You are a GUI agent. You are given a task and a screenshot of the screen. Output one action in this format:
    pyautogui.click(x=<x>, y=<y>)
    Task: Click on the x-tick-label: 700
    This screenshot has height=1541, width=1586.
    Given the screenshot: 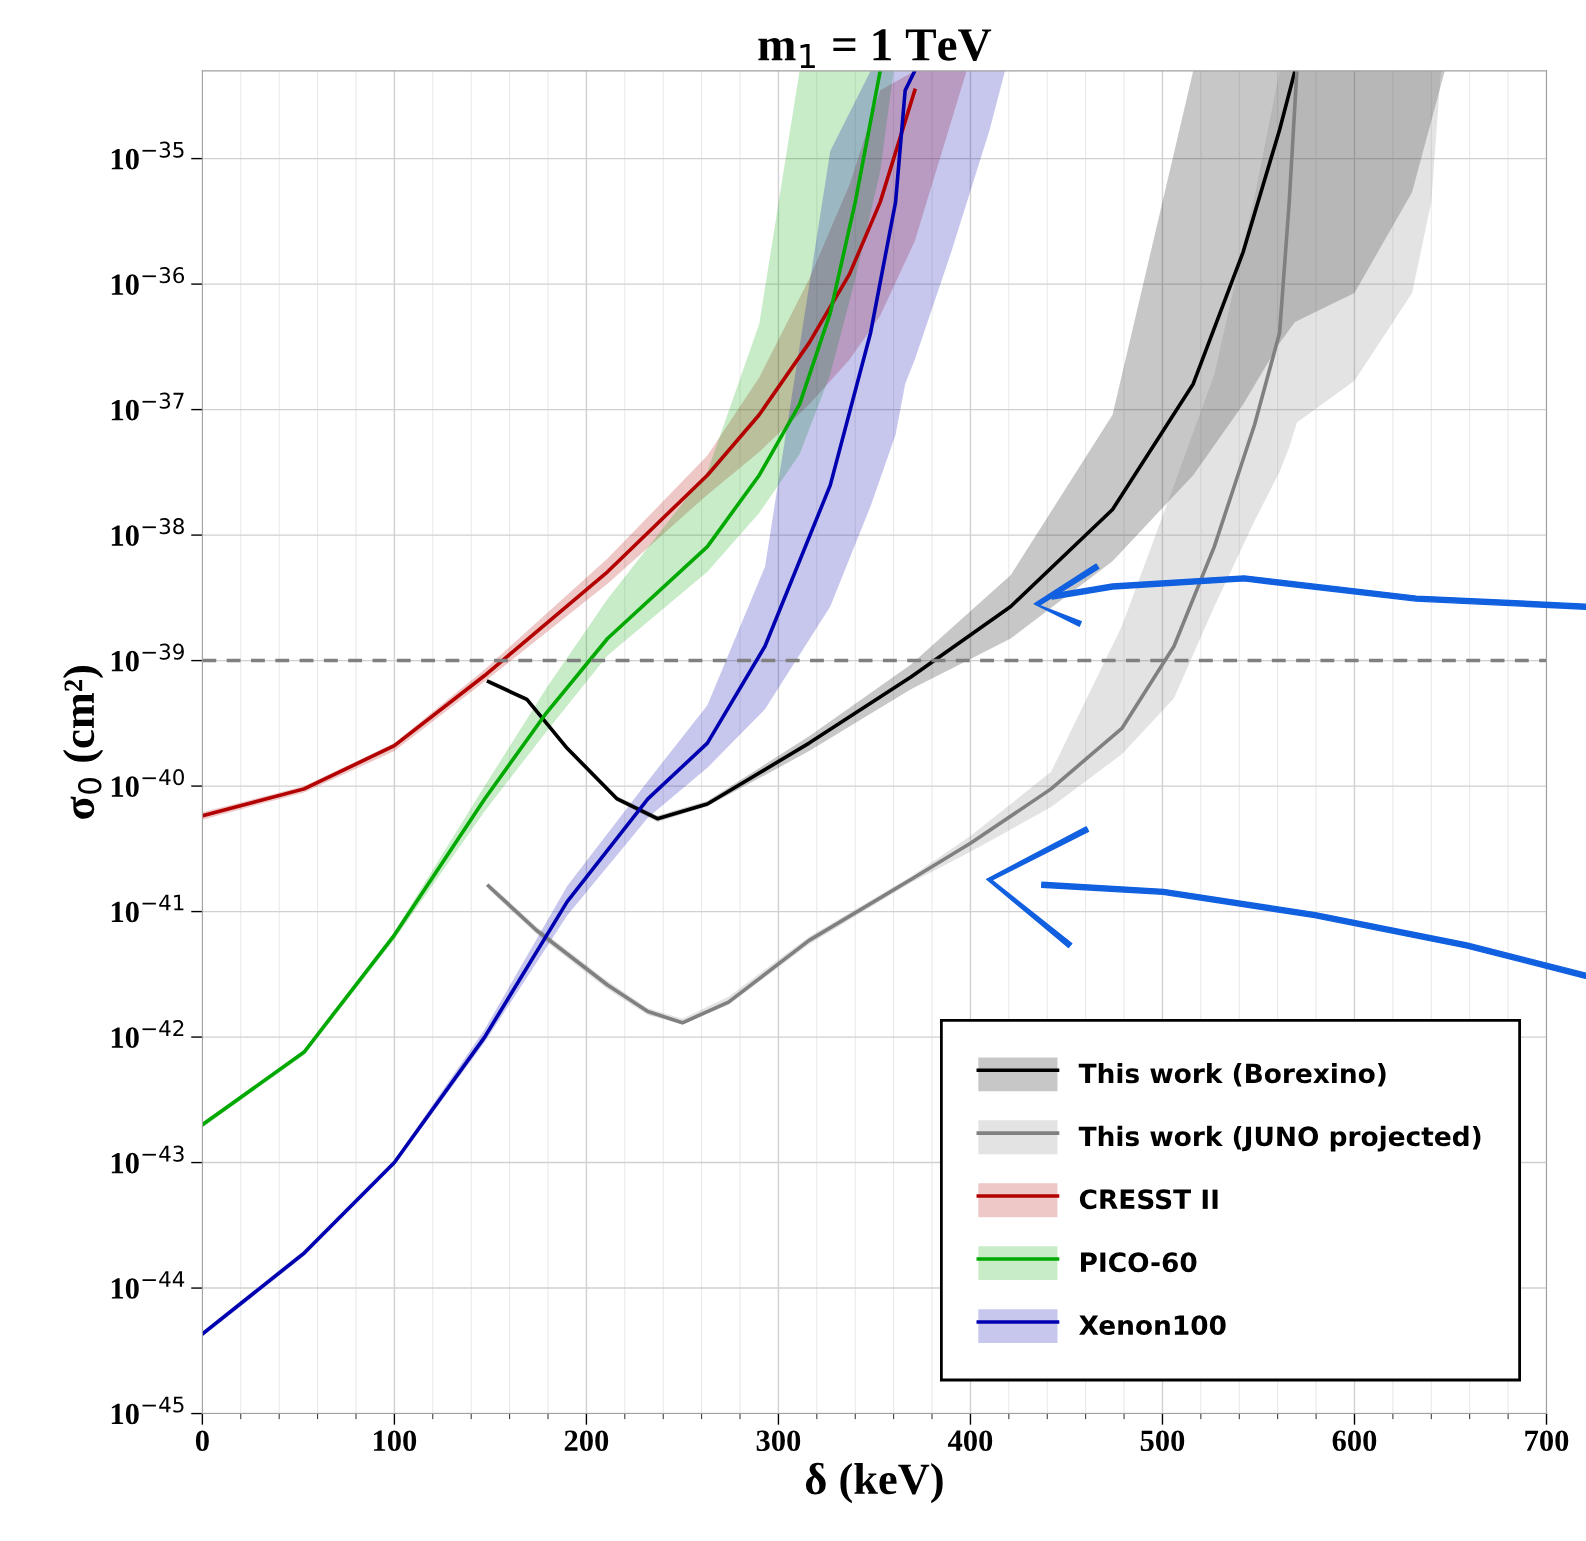 What is the action you would take?
    pyautogui.click(x=1547, y=1441)
    